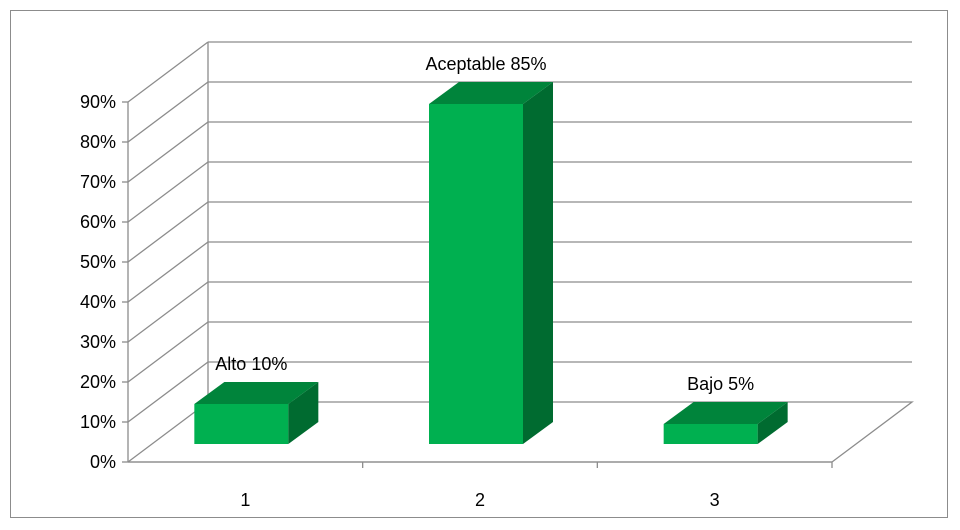 This screenshot has height=530, width=960. What do you see at coordinates (715, 500) in the screenshot?
I see `x-tick-label: 3` at bounding box center [715, 500].